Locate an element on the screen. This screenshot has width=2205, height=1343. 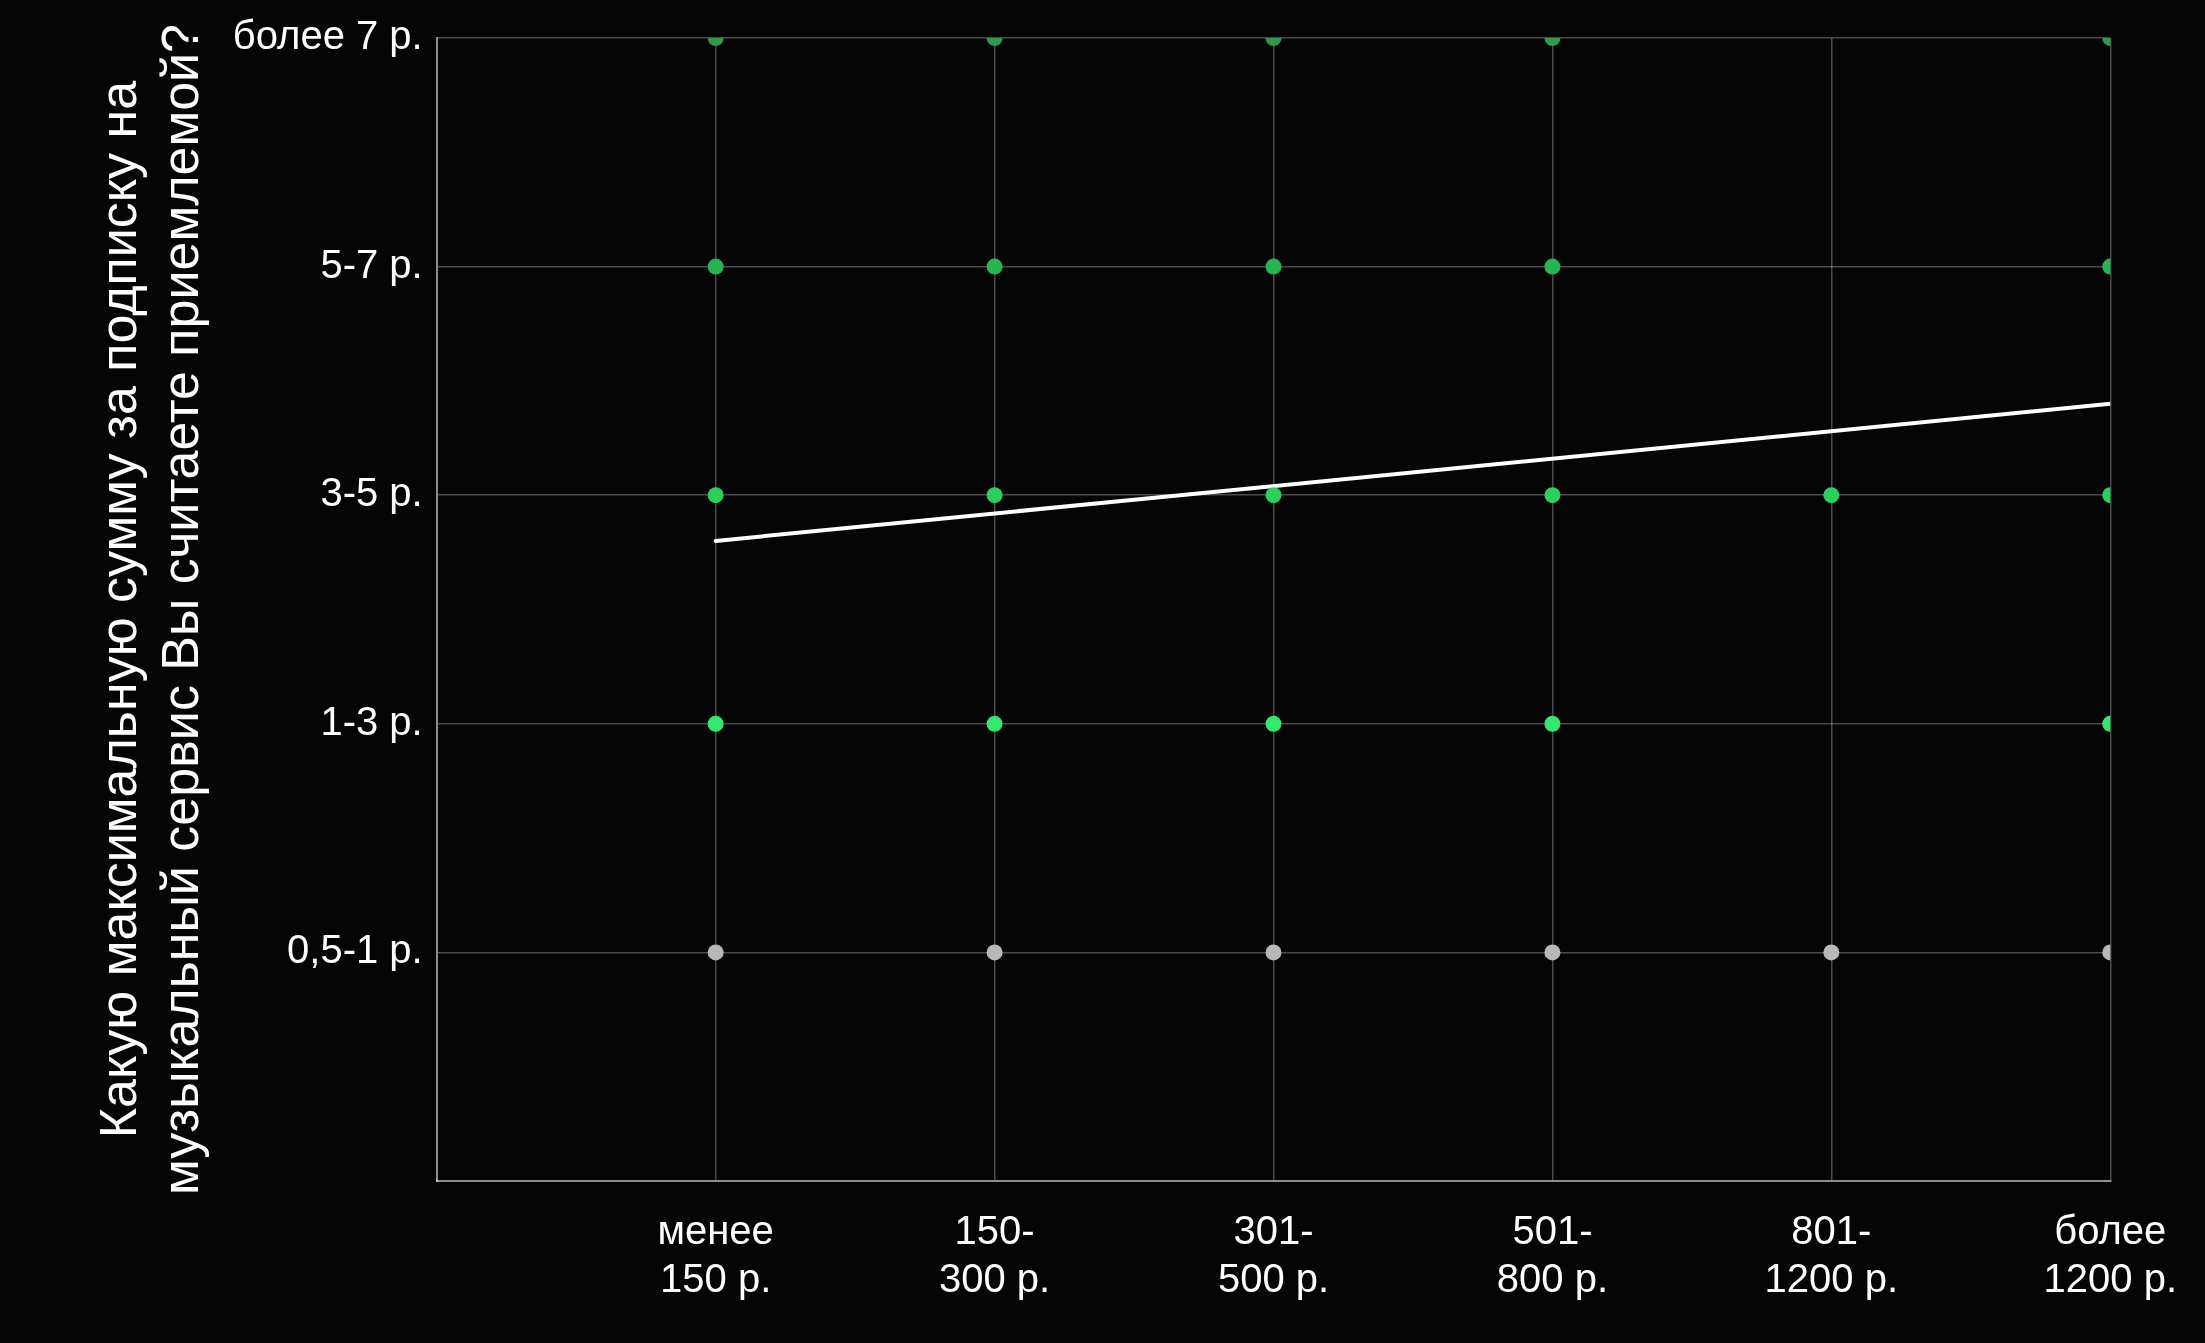
category-label: более 7 р. is located at coordinates (327, 35).